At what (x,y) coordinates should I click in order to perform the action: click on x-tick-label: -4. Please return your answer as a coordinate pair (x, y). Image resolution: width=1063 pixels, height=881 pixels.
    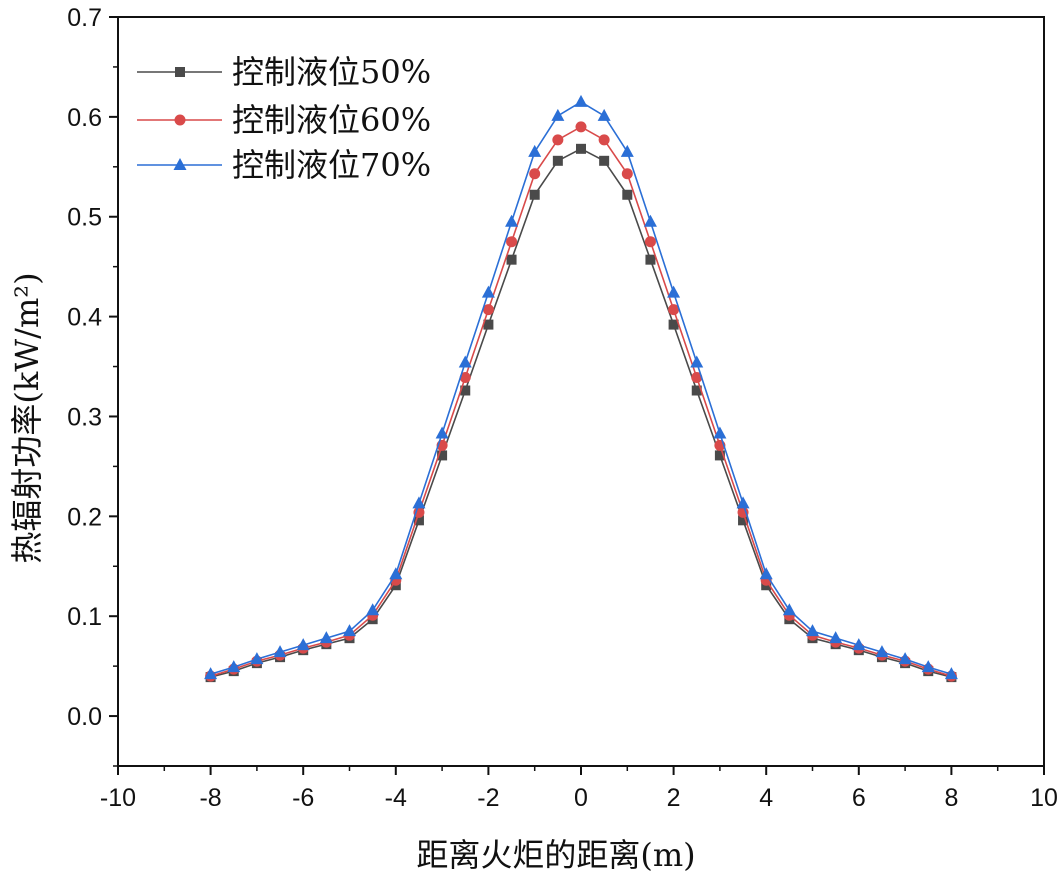
    Looking at the image, I should click on (396, 798).